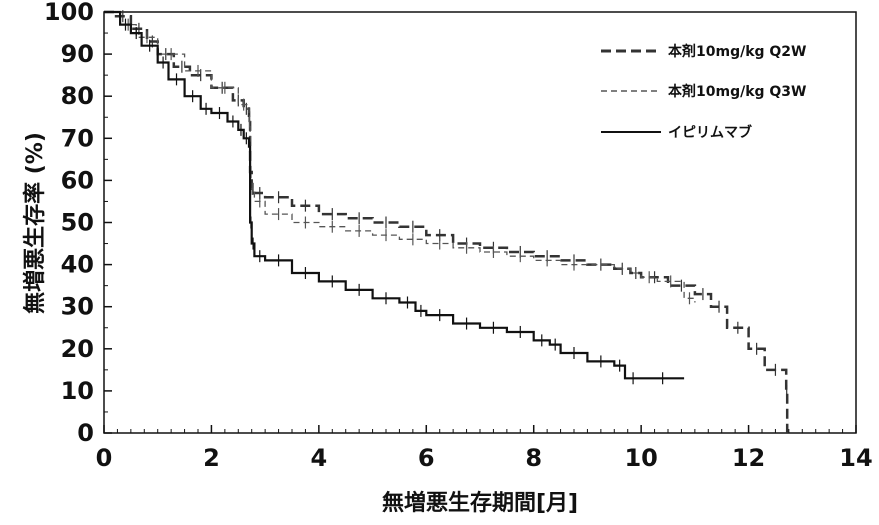  What do you see at coordinates (211, 458) in the screenshot?
I see `x-tick-label: 2` at bounding box center [211, 458].